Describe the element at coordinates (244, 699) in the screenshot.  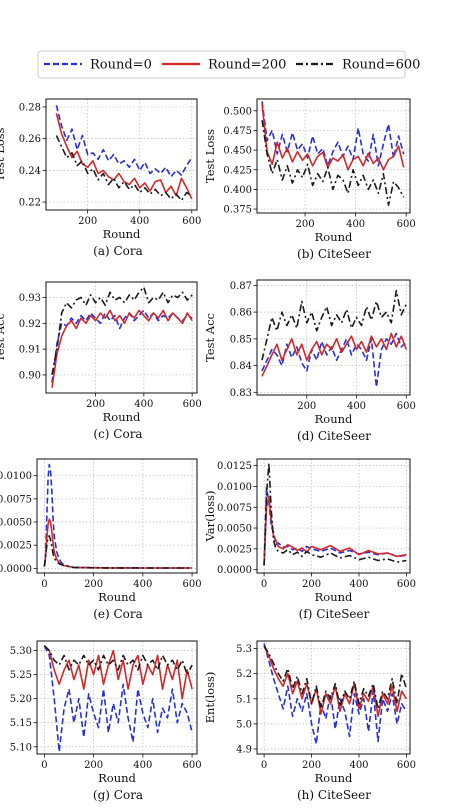
I see `y-tick-label: 5.1` at that location.